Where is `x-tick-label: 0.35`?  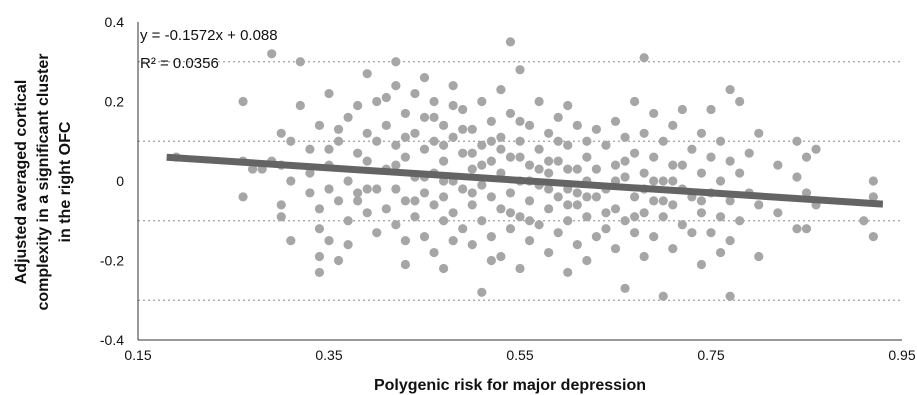
x-tick-label: 0.35 is located at coordinates (328, 355).